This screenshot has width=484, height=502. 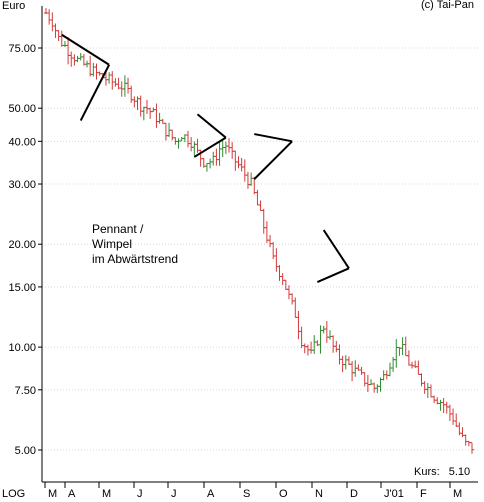 What do you see at coordinates (22, 288) in the screenshot?
I see `y-tick-label: 15.00` at bounding box center [22, 288].